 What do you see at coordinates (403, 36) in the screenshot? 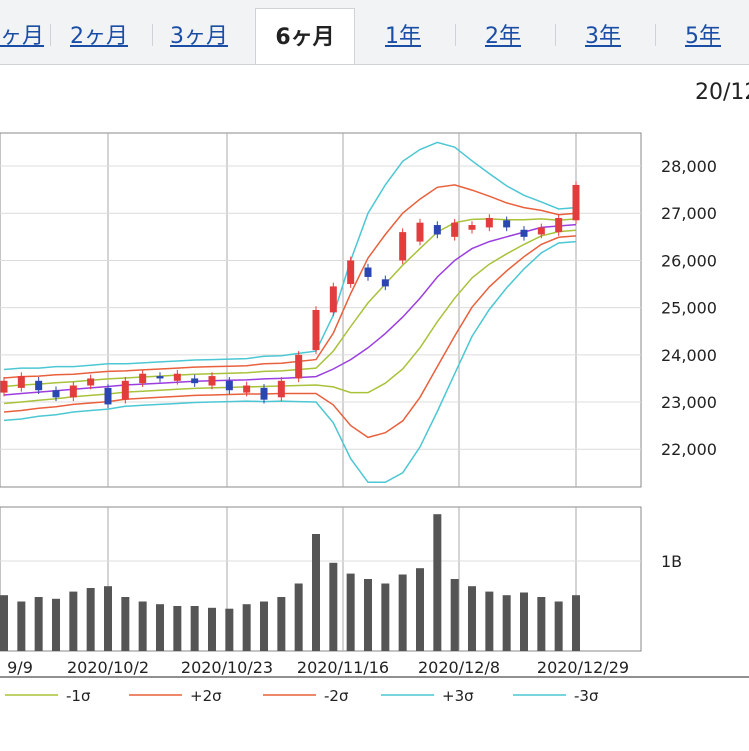
I see `tab-1-year: 1年` at bounding box center [403, 36].